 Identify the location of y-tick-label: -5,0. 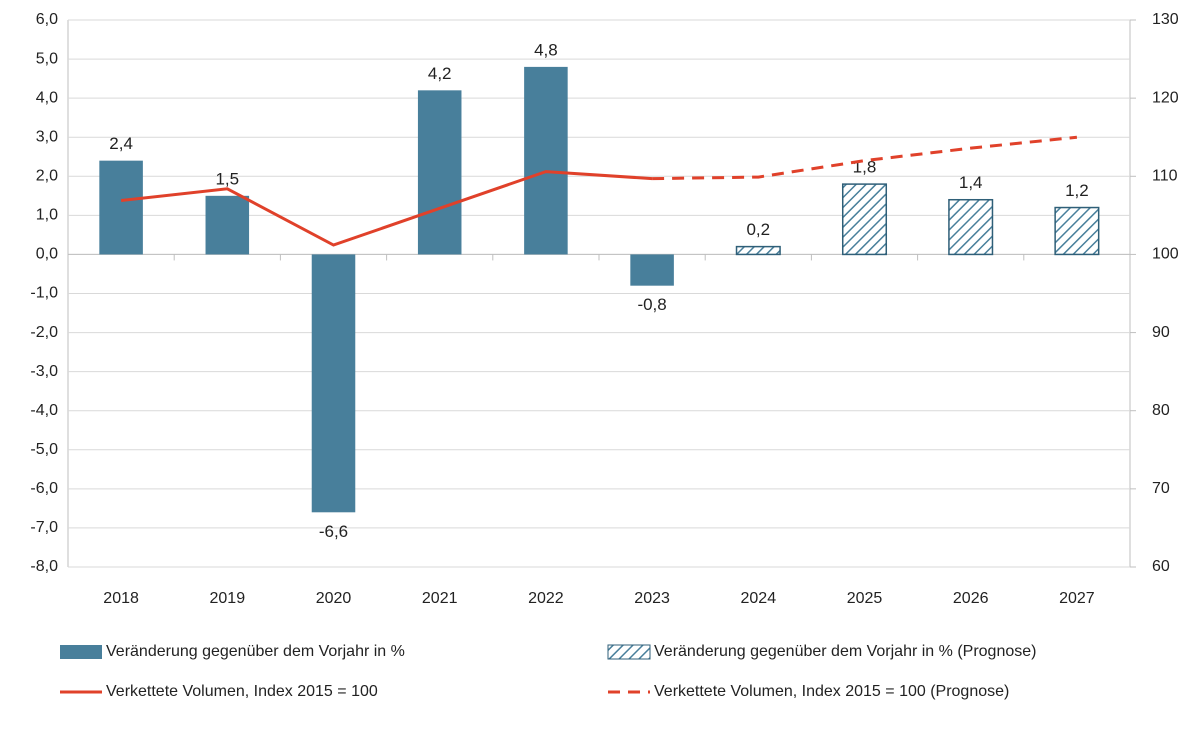
(44, 449).